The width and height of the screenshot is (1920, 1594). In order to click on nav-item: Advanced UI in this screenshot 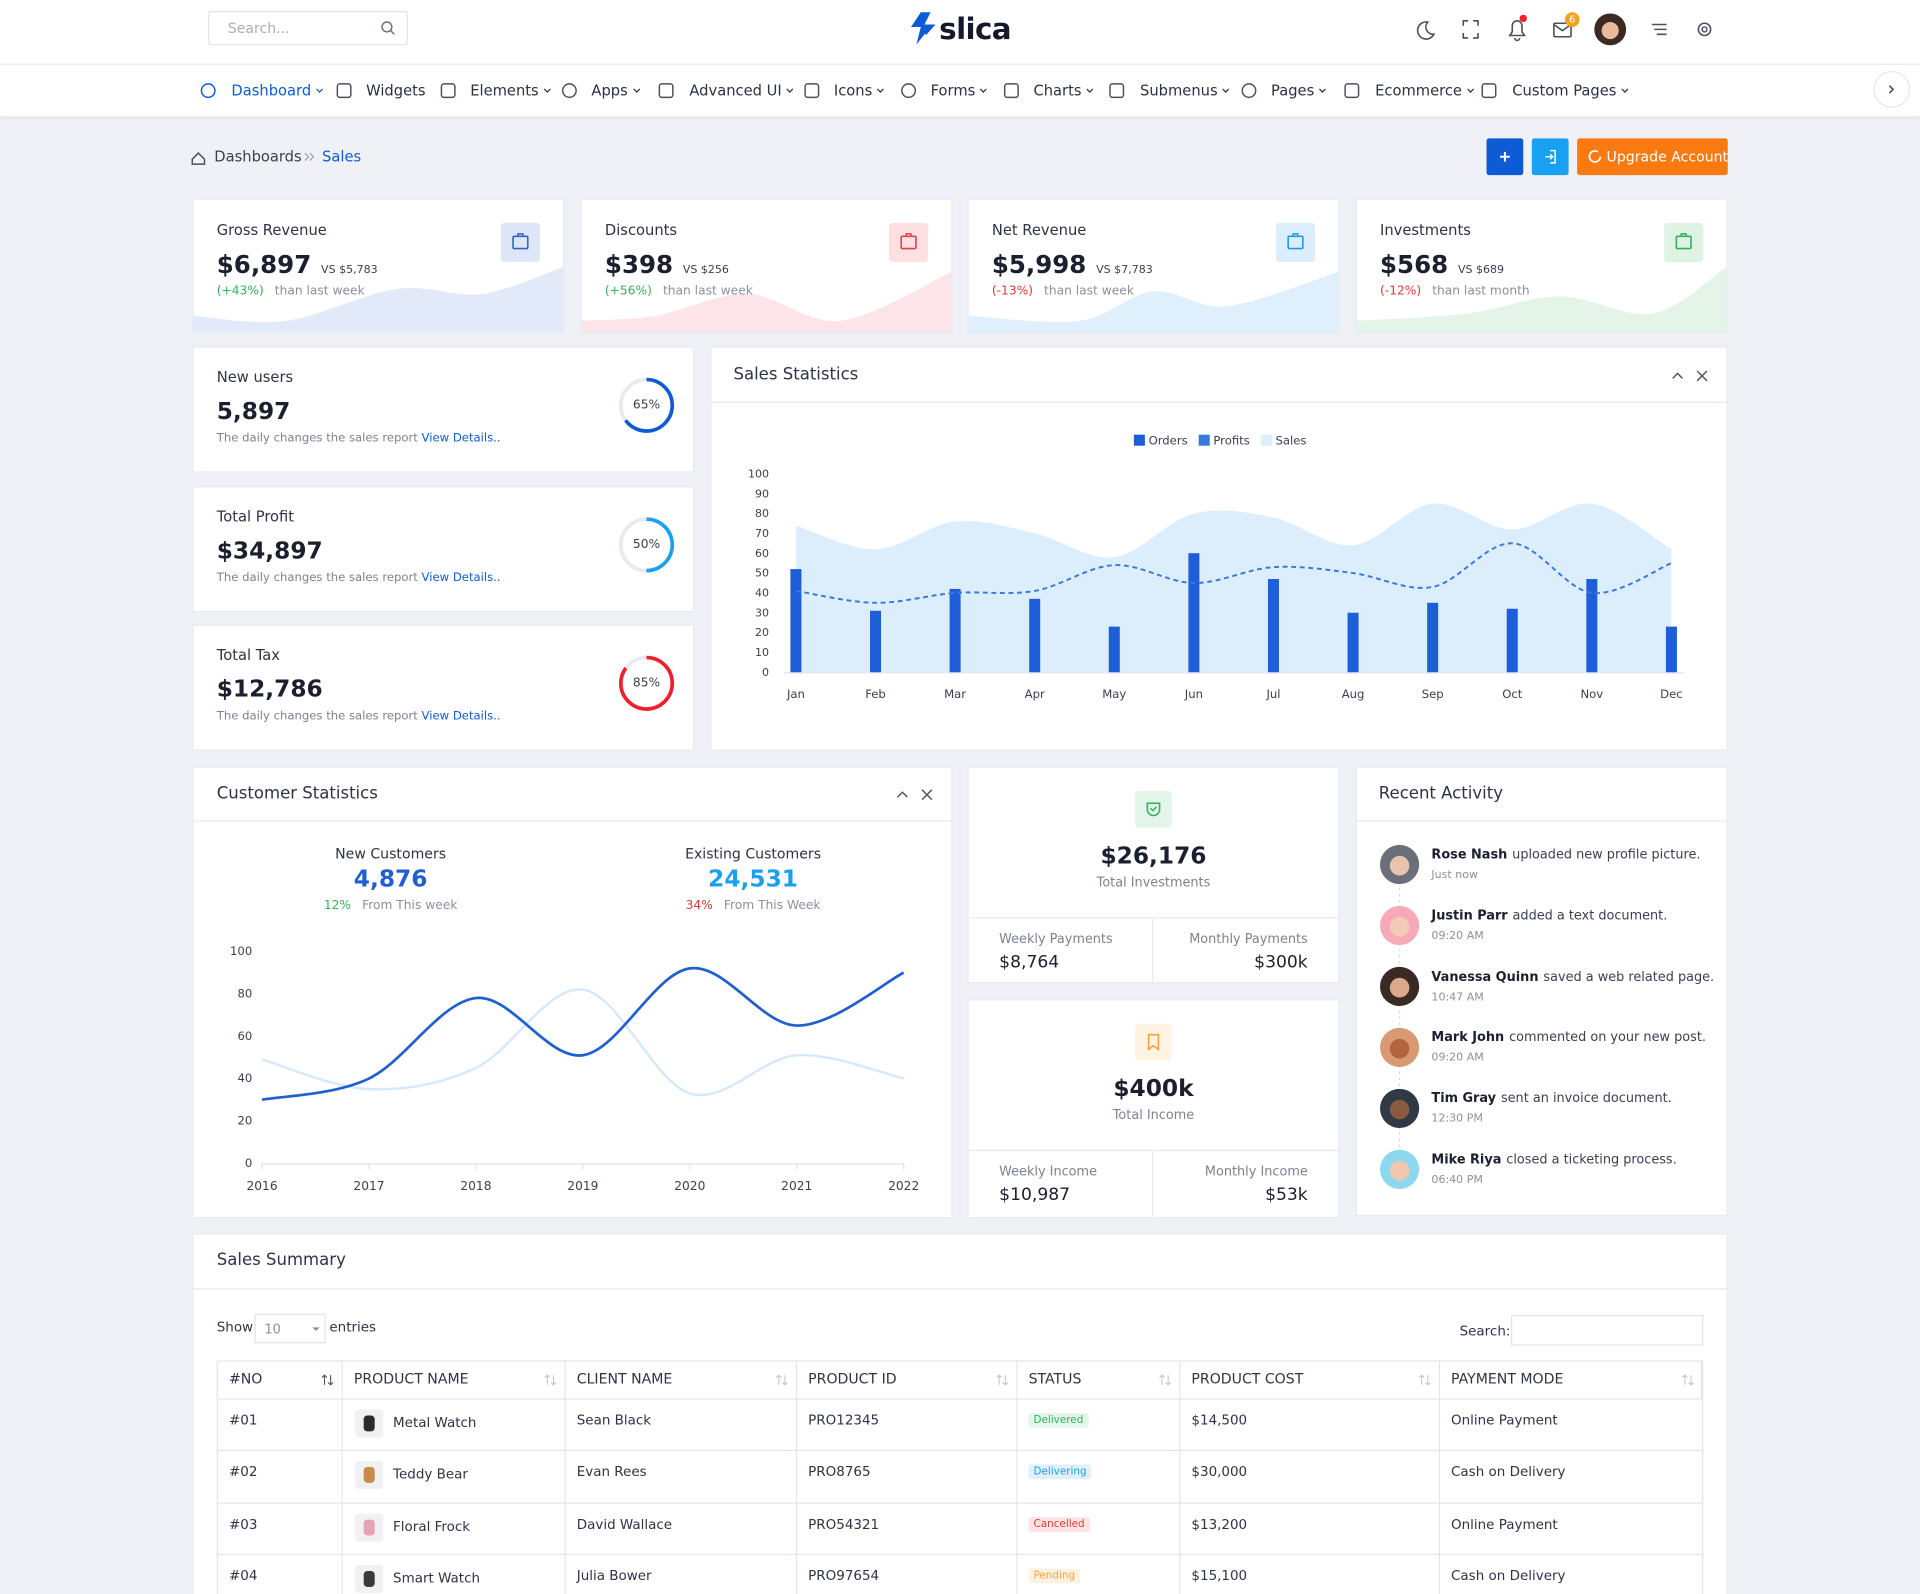, I will do `click(741, 90)`.